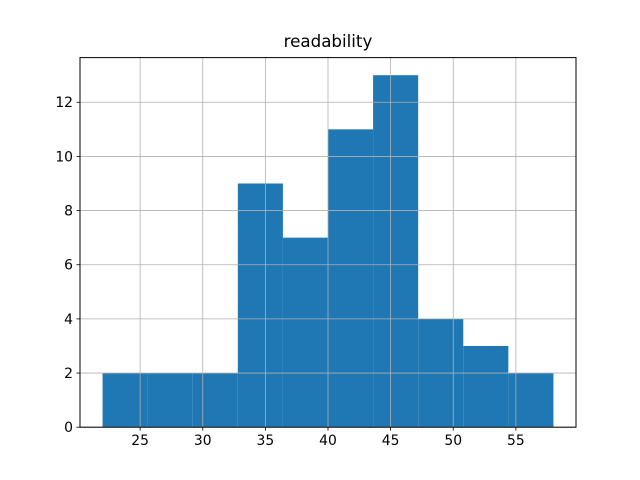 This screenshot has height=480, width=640. Describe the element at coordinates (453, 441) in the screenshot. I see `x-tick-label: 50` at that location.